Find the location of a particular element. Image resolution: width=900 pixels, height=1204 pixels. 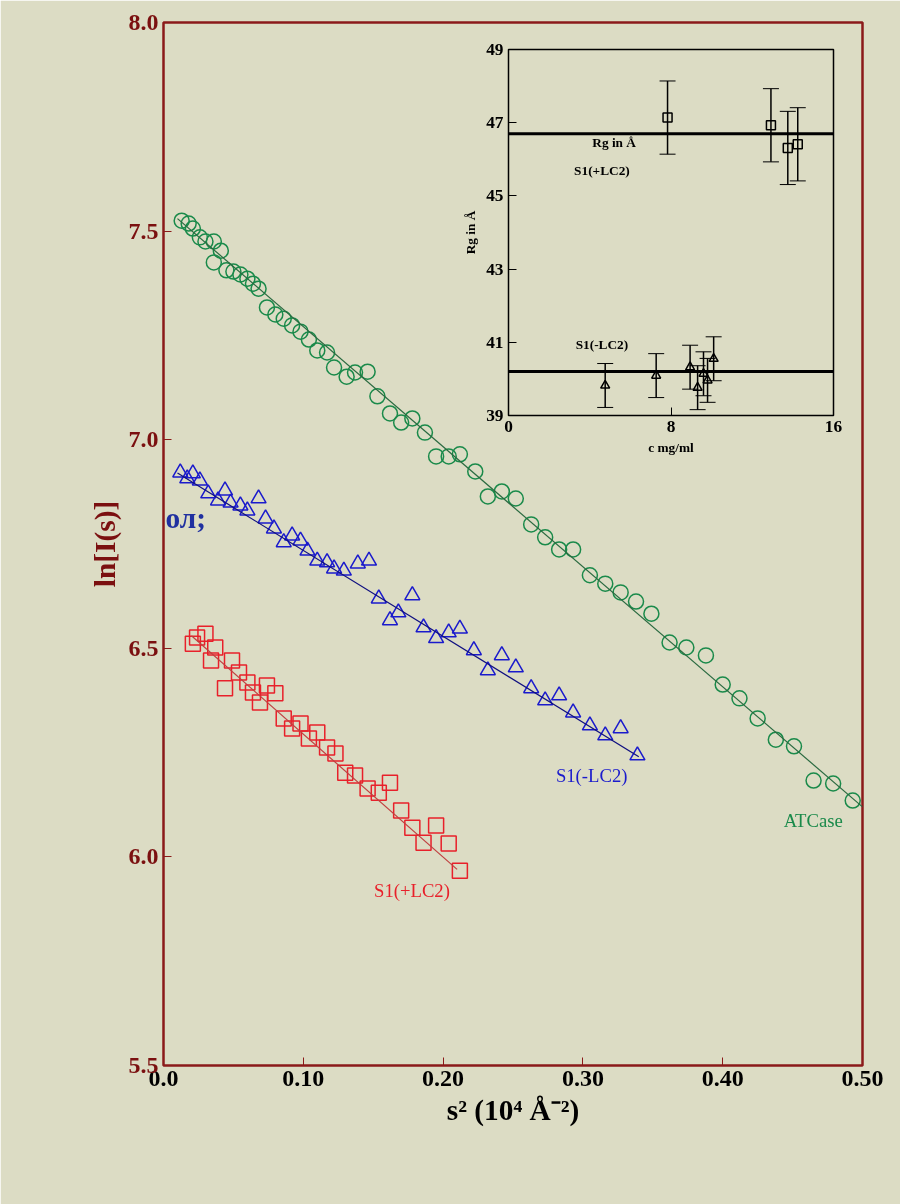

annotation: ол; is located at coordinates (185, 517).